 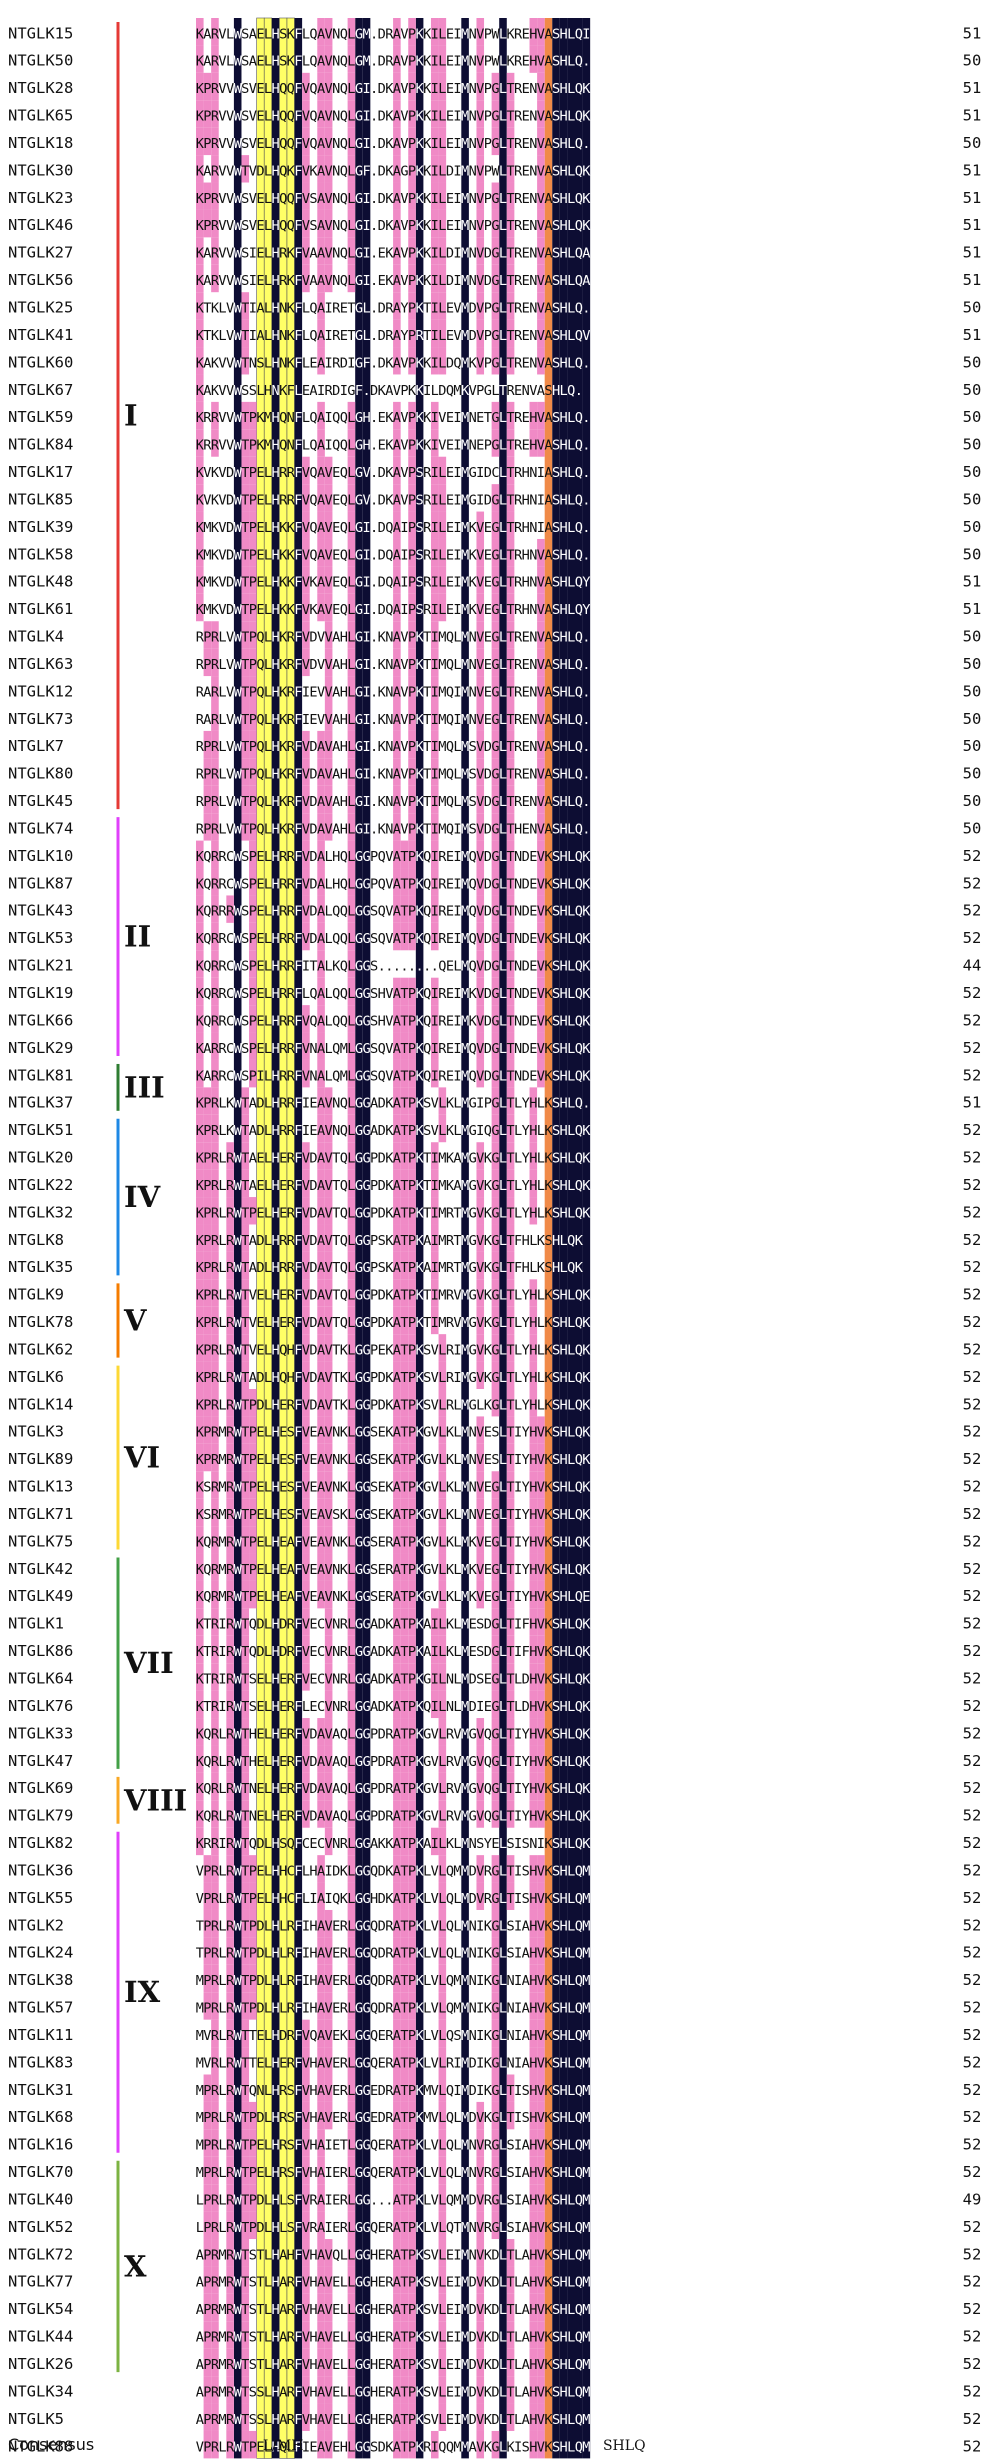 I want to click on sequence-name: NTGLK30, so click(x=40, y=170).